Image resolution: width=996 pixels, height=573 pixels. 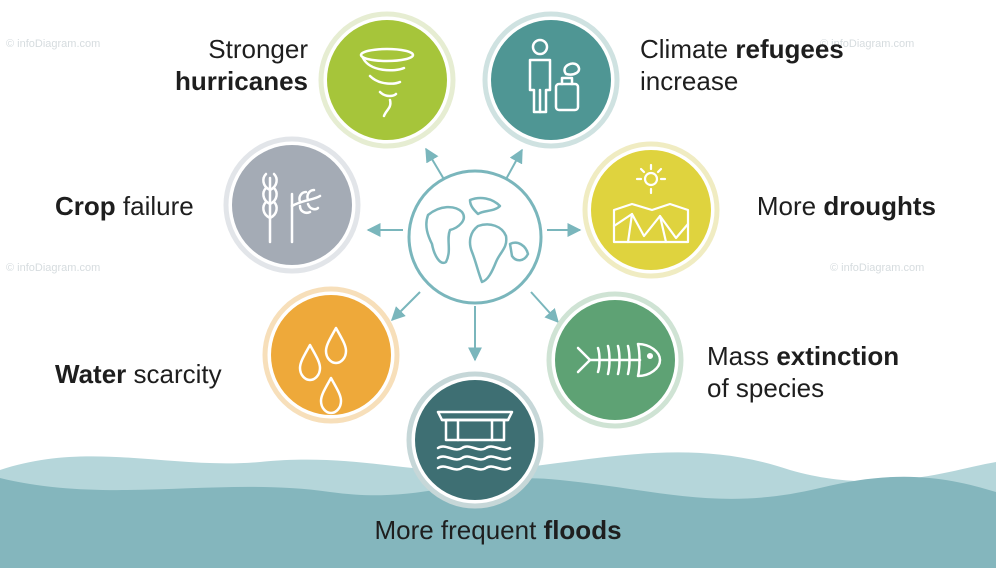 What do you see at coordinates (651, 203) in the screenshot?
I see `sun-over-cracked-ground-icon` at bounding box center [651, 203].